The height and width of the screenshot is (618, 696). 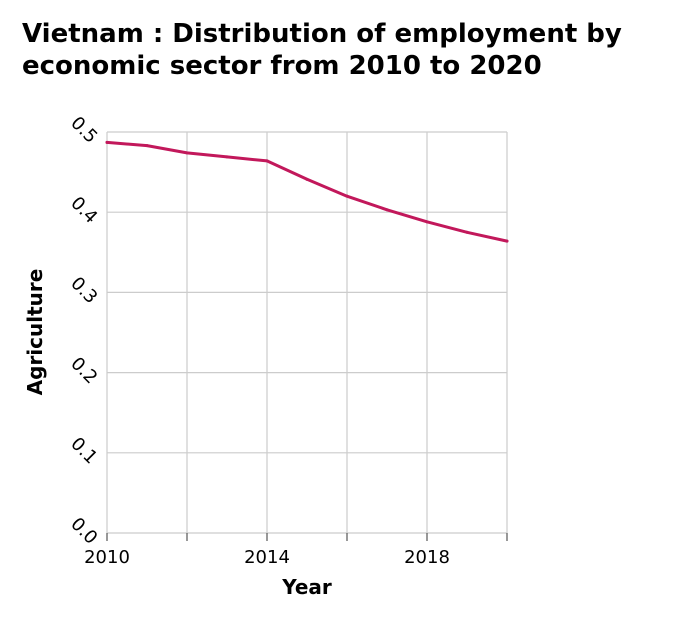 I want to click on y-tick-label: 0.1, so click(x=83, y=450).